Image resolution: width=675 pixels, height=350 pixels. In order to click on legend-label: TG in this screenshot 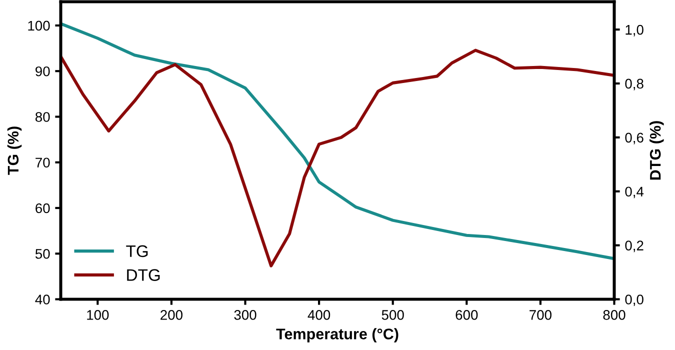, I will do `click(137, 251)`.